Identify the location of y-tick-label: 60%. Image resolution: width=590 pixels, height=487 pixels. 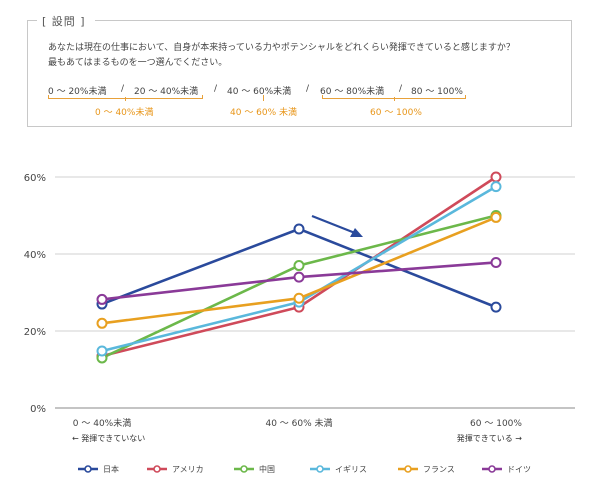
(35, 178).